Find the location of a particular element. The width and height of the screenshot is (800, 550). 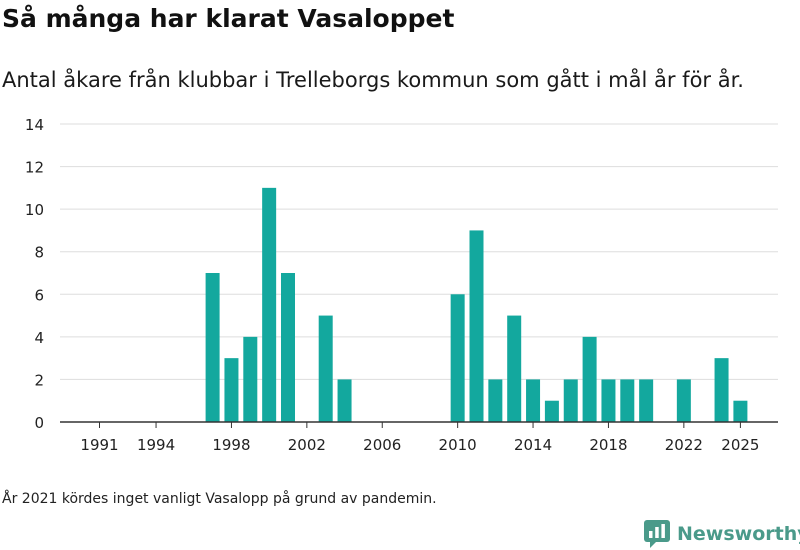

bar-2012 is located at coordinates (495, 400).